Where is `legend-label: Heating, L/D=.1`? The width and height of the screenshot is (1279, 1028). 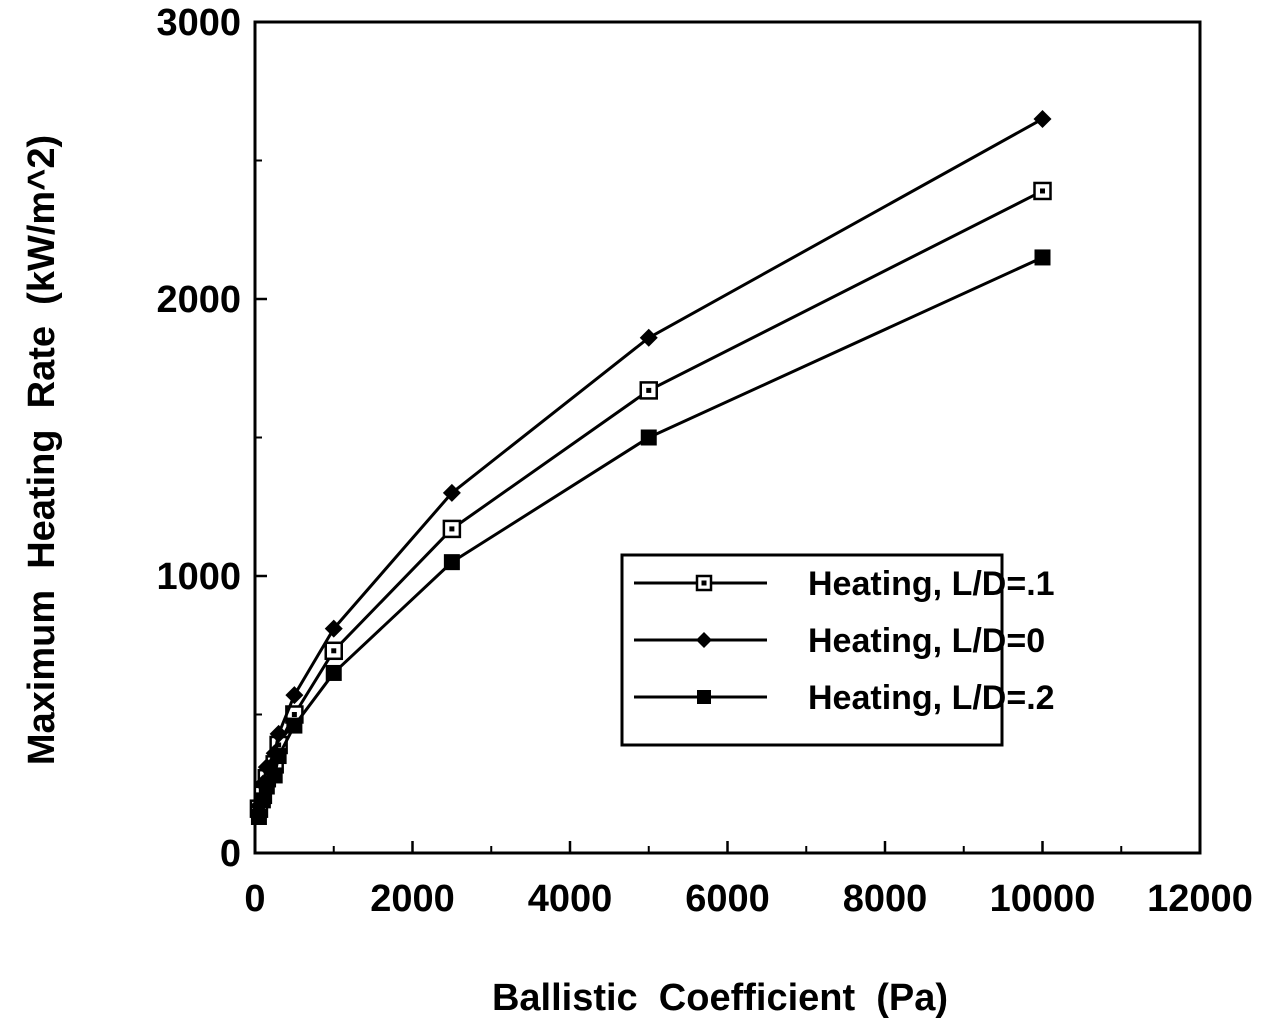 legend-label: Heating, L/D=.1 is located at coordinates (931, 584).